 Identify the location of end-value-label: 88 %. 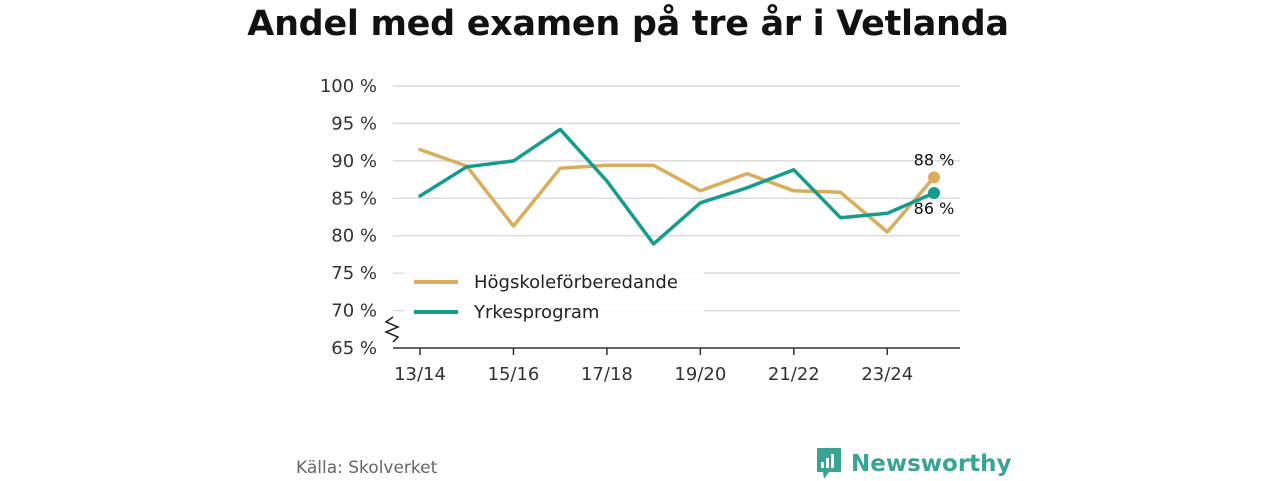
(934, 159).